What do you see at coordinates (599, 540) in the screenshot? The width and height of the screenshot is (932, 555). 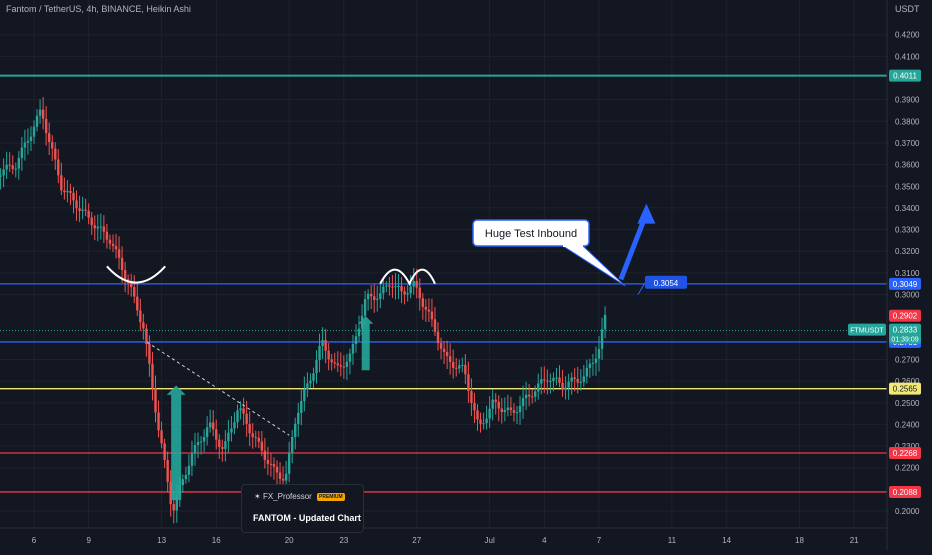 I see `x-tick-label: 7` at bounding box center [599, 540].